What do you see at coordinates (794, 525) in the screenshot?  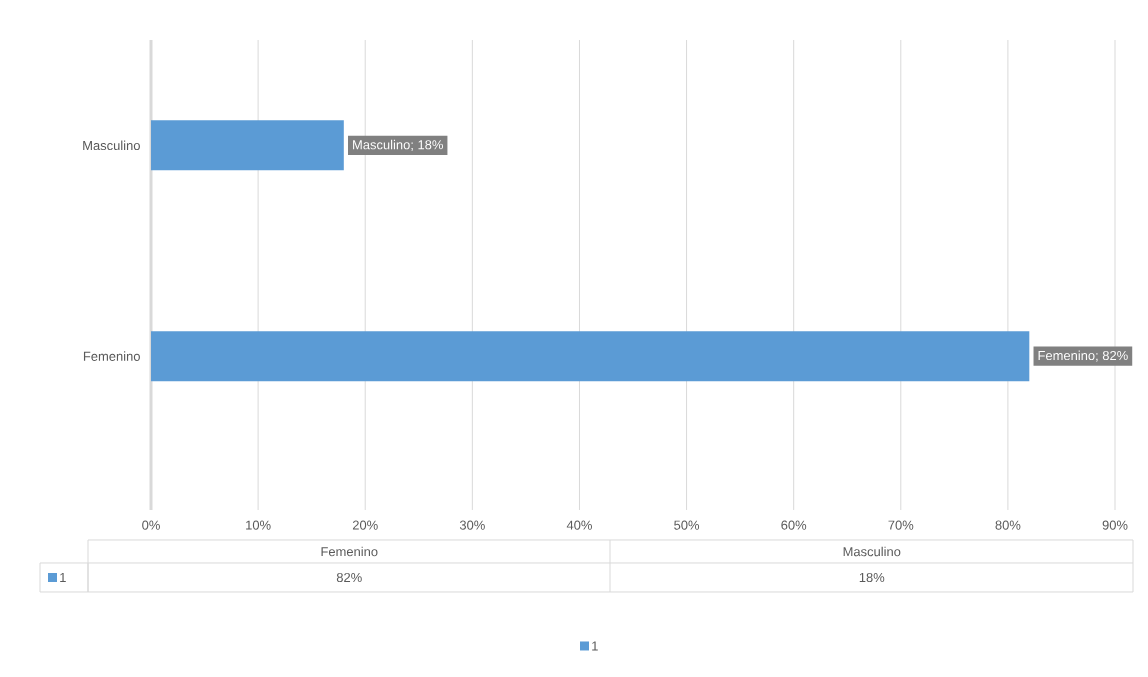 I see `x-tick-label: 60%` at bounding box center [794, 525].